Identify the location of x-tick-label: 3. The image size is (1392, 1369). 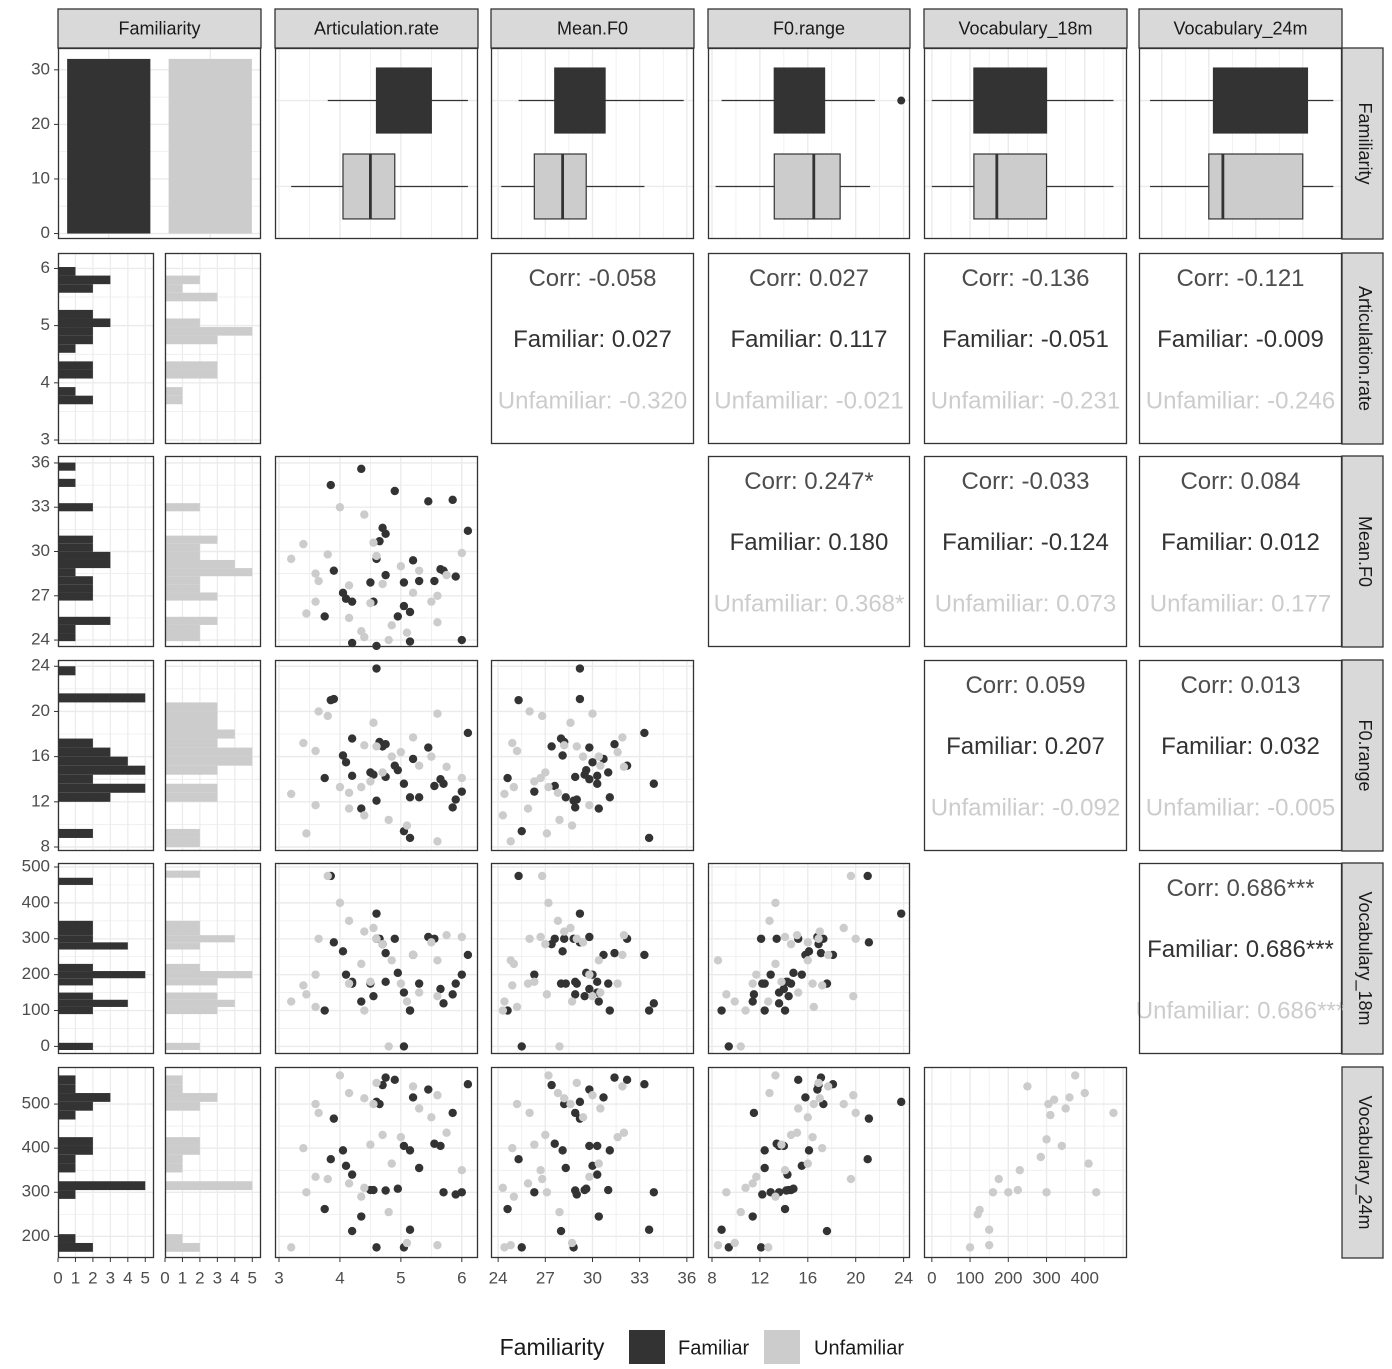
(110, 1277).